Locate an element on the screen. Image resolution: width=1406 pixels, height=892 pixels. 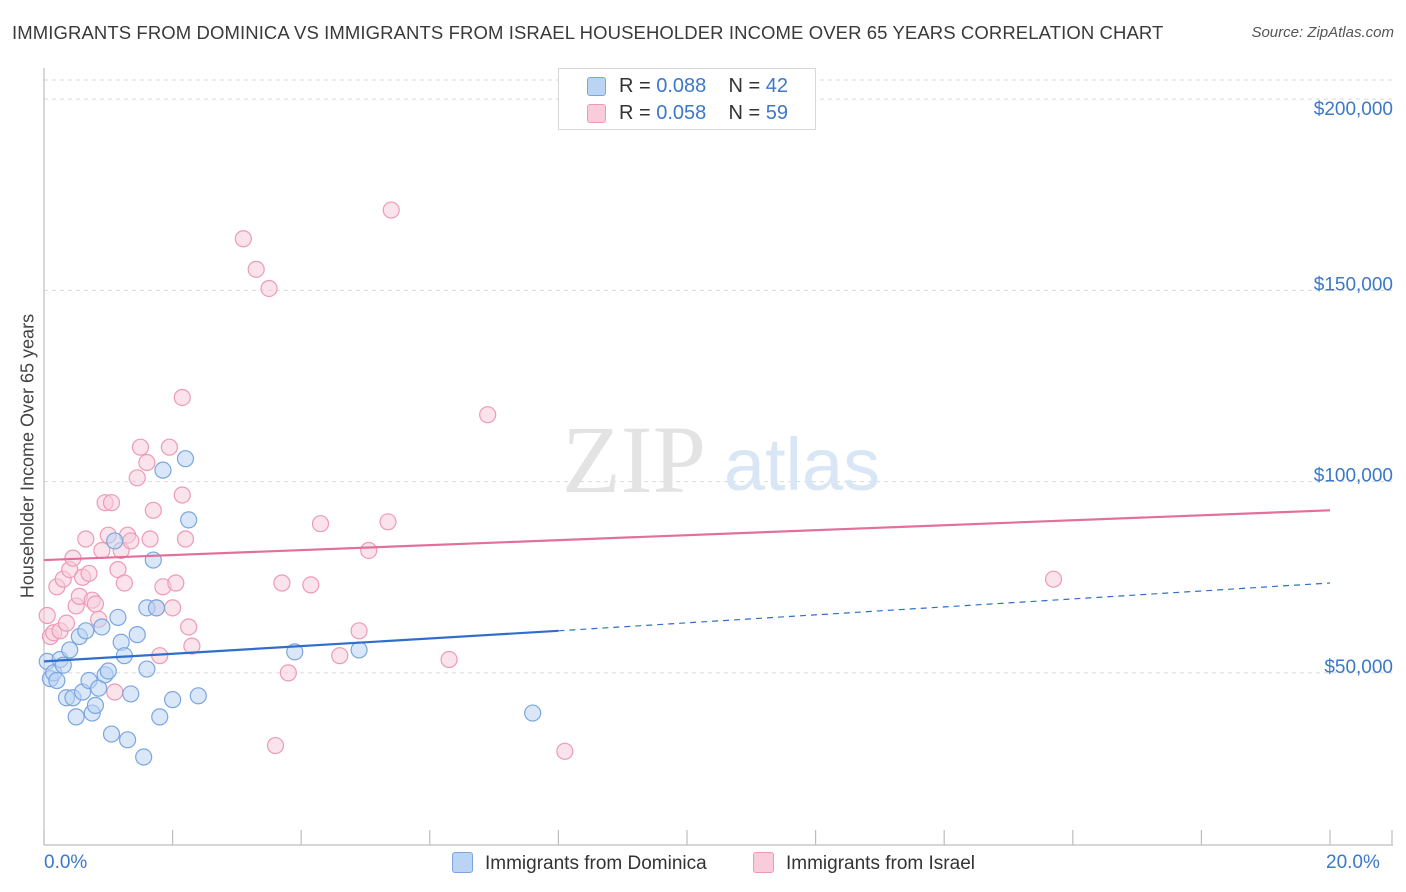
x-axis-max-label: 20.0% is located at coordinates (1353, 862).